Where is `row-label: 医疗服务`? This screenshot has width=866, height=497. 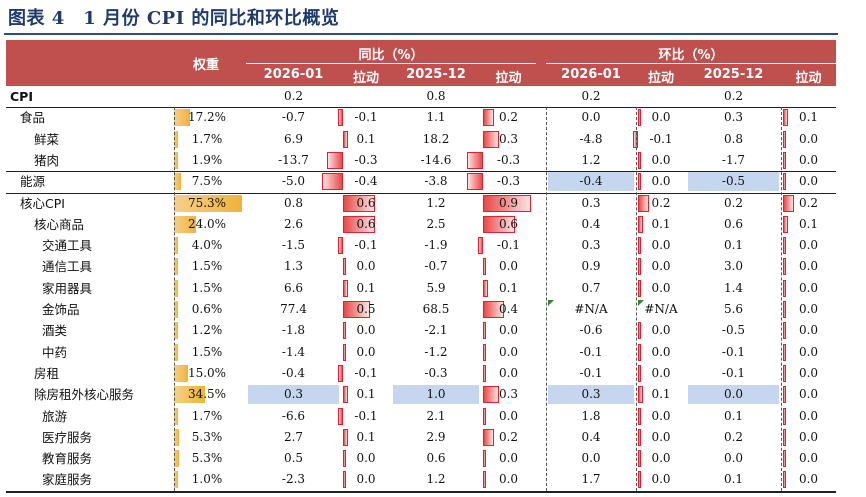
row-label: 医疗服务 is located at coordinates (67, 437).